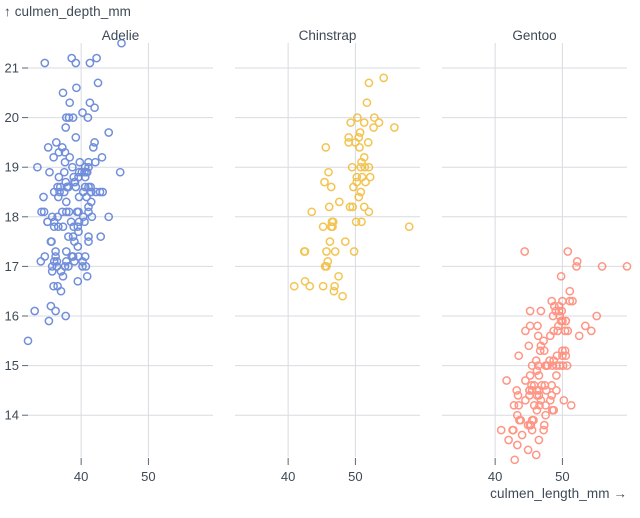  What do you see at coordinates (562, 476) in the screenshot?
I see `x-tick-label: 50` at bounding box center [562, 476].